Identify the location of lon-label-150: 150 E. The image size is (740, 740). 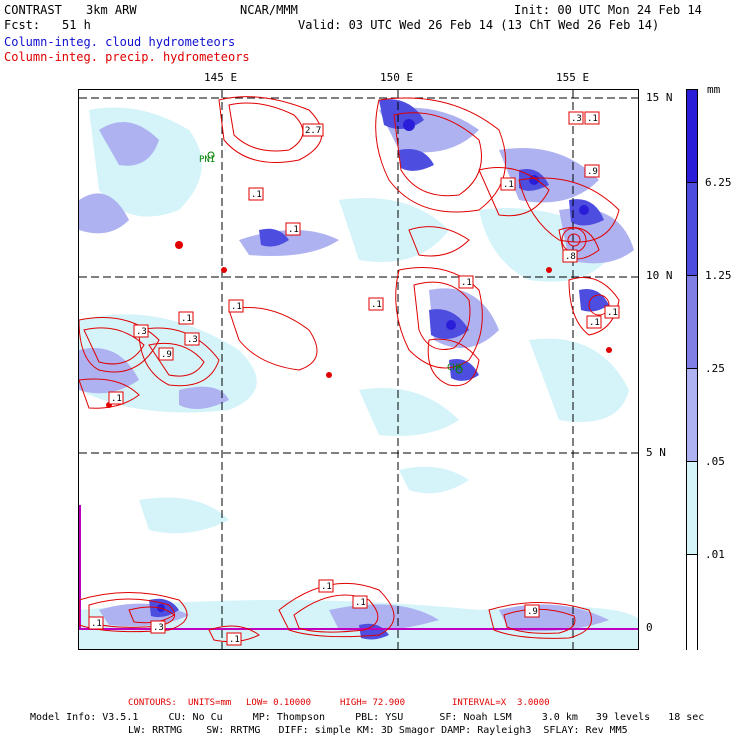
(397, 77).